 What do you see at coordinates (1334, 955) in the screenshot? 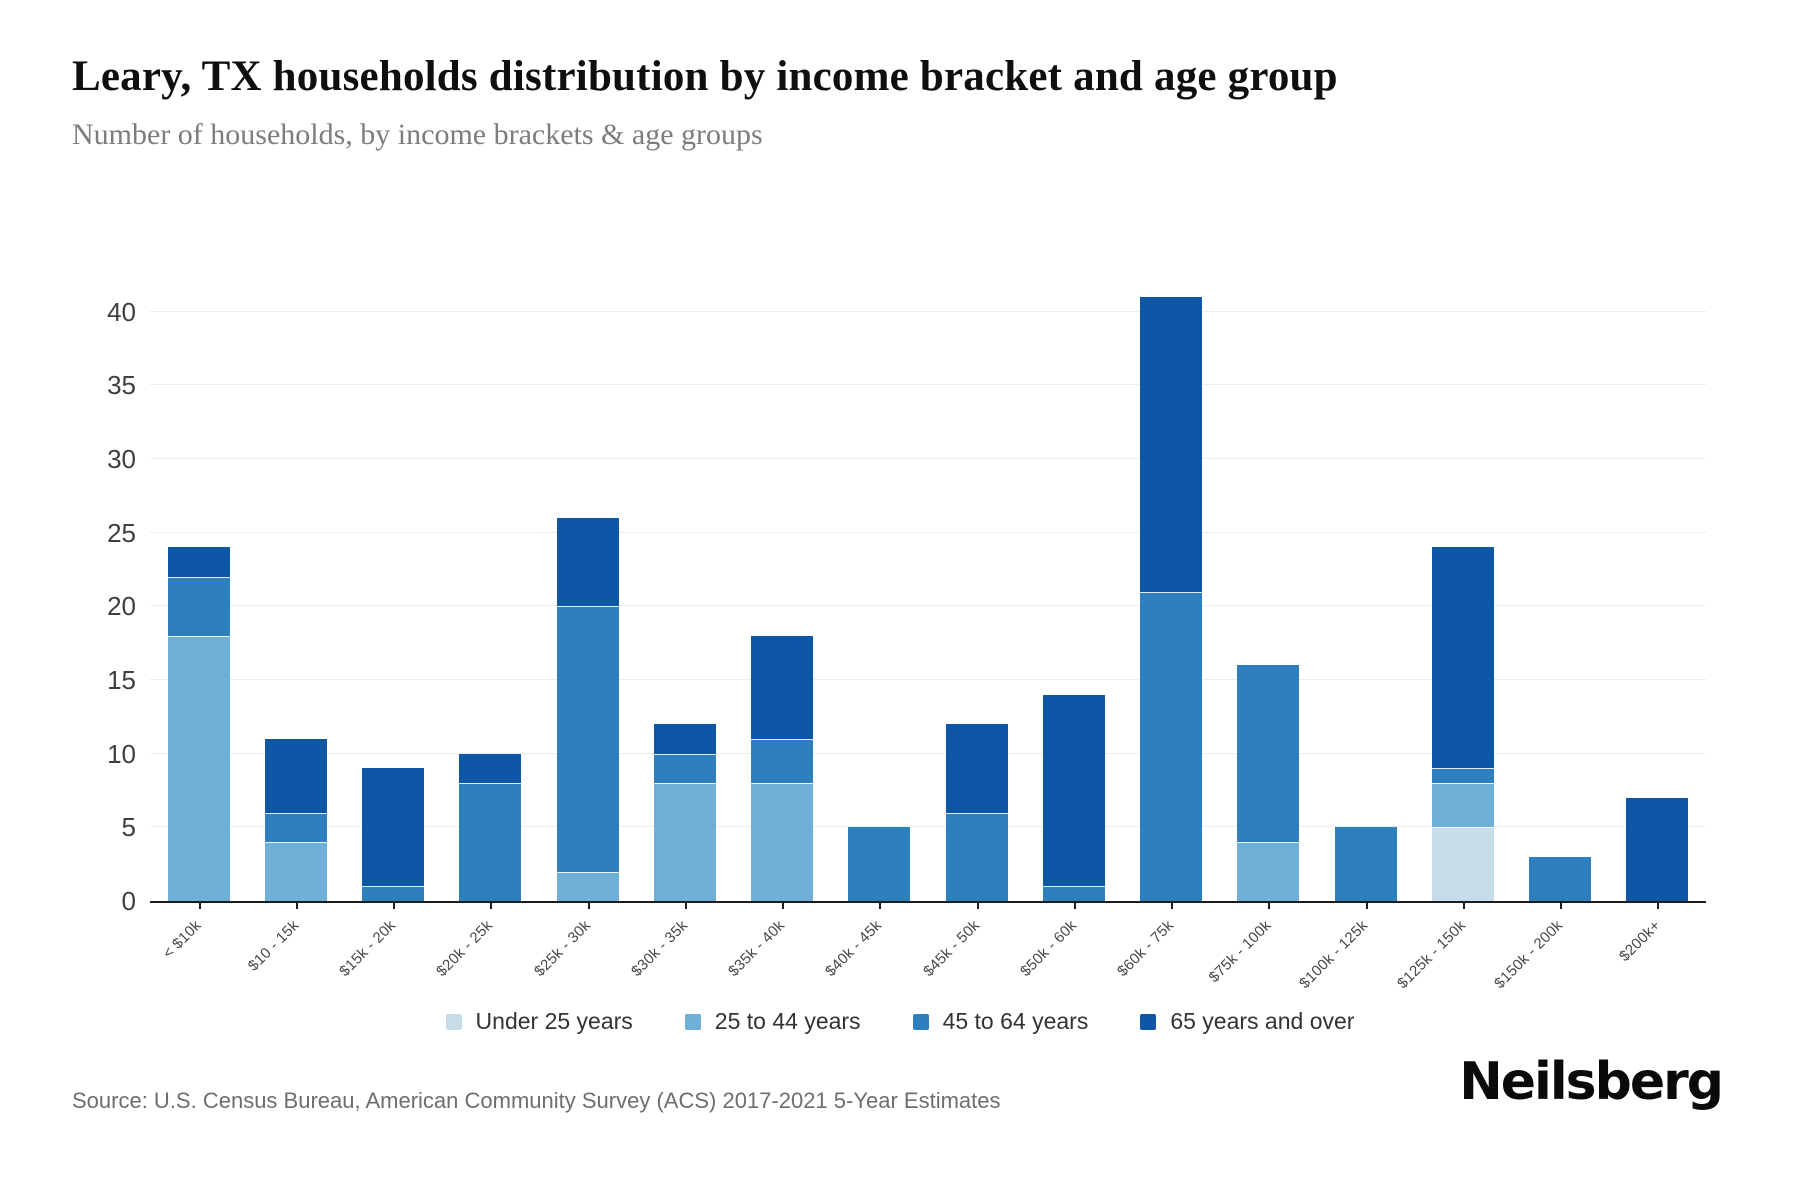
I see `x-tick-label: $100k - 125k` at bounding box center [1334, 955].